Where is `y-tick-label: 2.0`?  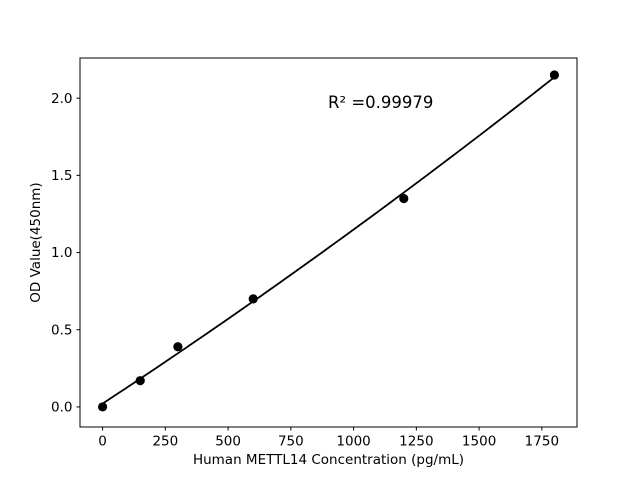
y-tick-label: 2.0 is located at coordinates (61, 99).